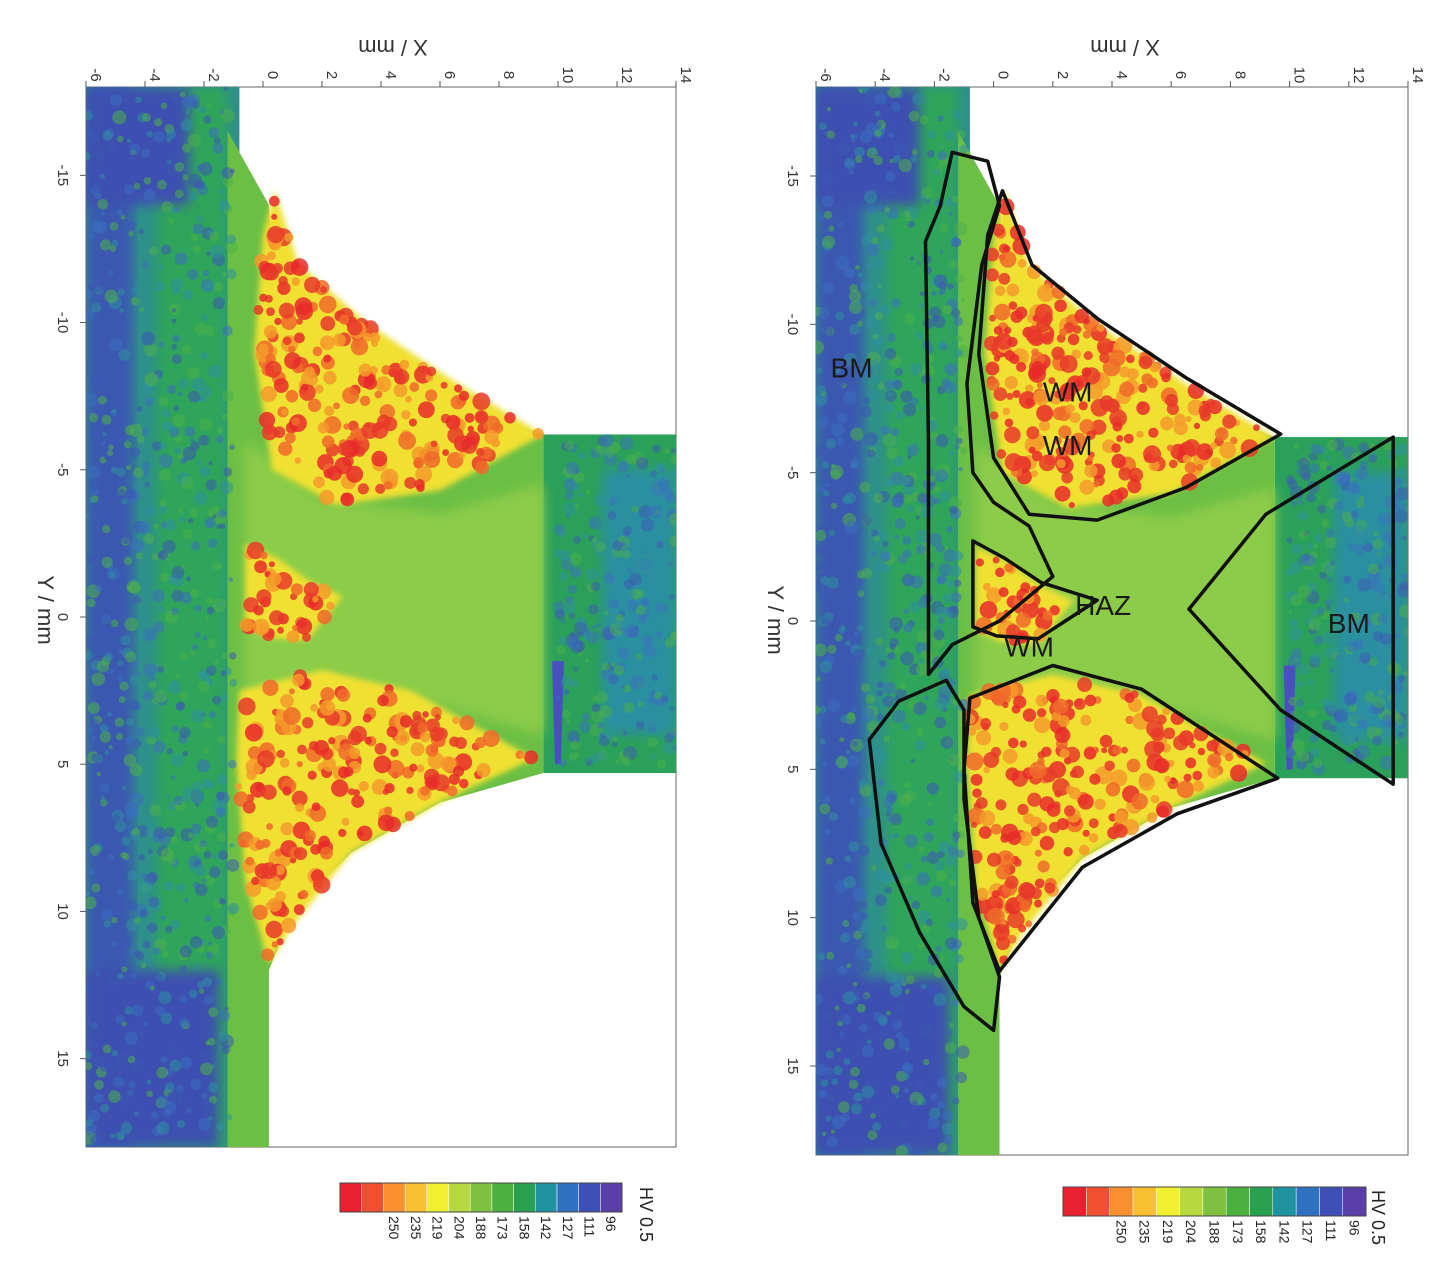  I want to click on right-colorbar: 96 111 127 142 158 173 188 204 219 235 250, so click(1214, 1215).